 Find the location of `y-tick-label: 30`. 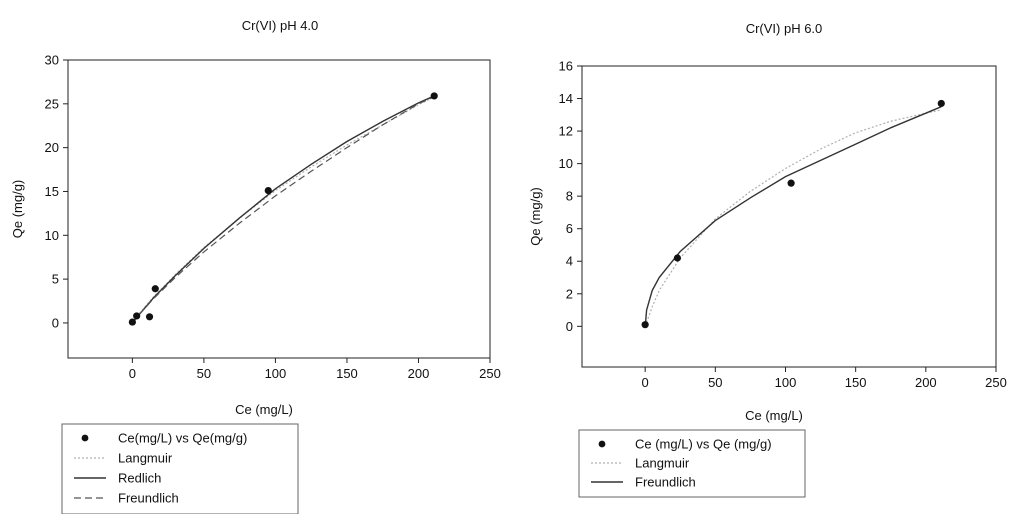

y-tick-label: 30 is located at coordinates (52, 60).